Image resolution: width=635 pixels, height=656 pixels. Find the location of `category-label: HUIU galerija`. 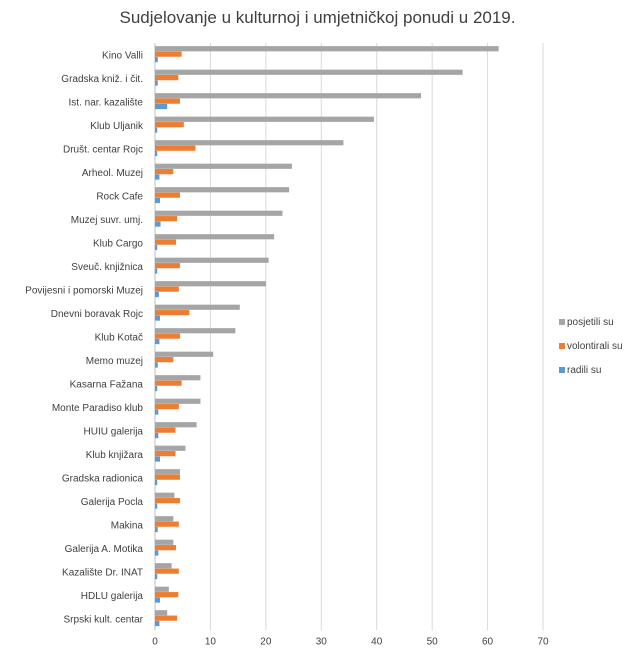

category-label: HUIU galerija is located at coordinates (114, 431).